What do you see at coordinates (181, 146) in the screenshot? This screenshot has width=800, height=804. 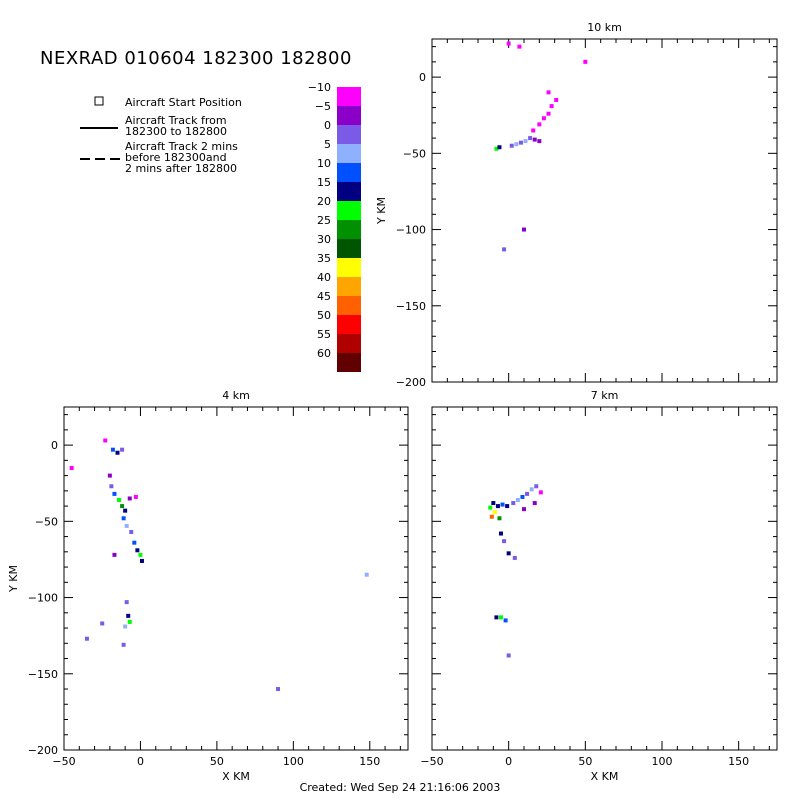 I see `legend-track2-line1: Aircraft Track 2 mins` at bounding box center [181, 146].